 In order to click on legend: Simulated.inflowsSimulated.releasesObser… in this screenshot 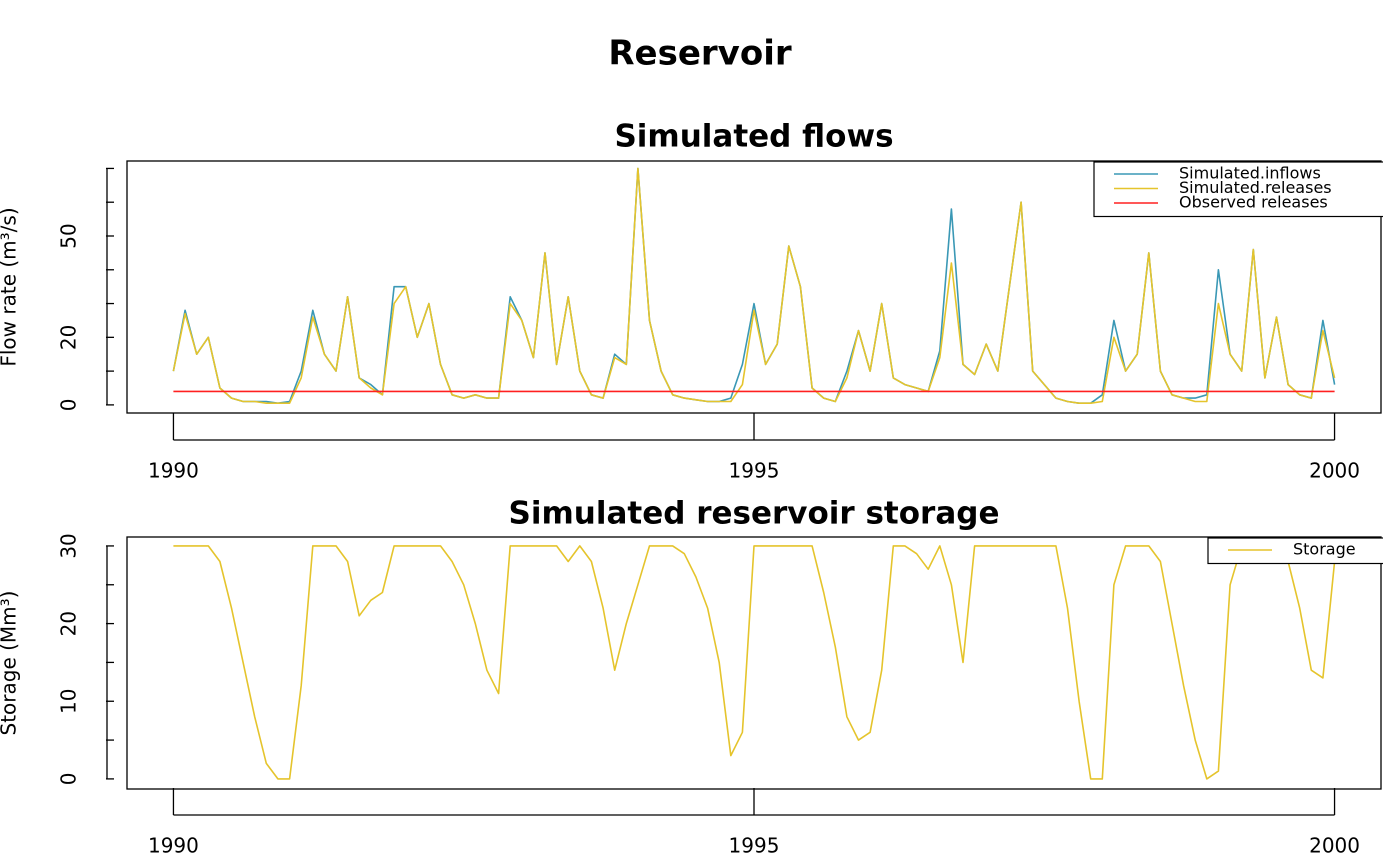, I will do `click(1238, 189)`.